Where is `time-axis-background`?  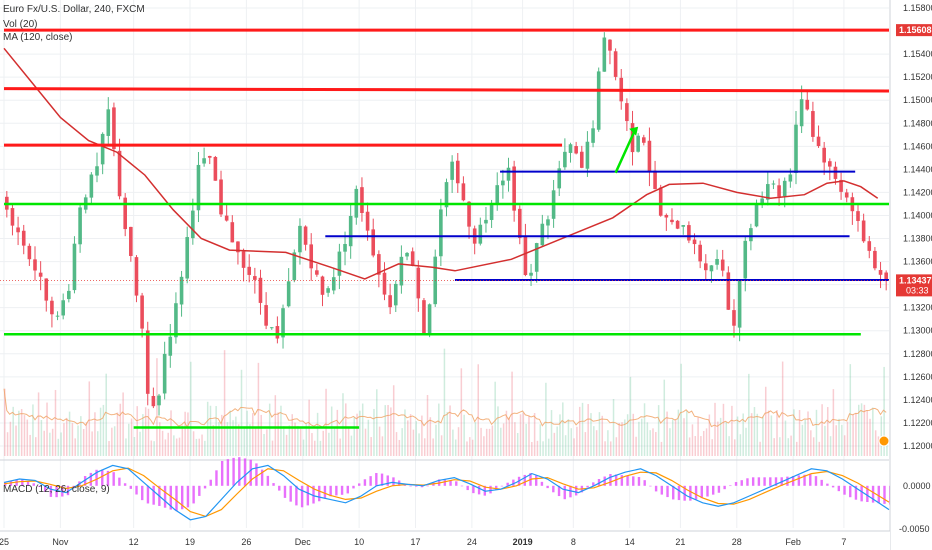 time-axis-background is located at coordinates (445, 540).